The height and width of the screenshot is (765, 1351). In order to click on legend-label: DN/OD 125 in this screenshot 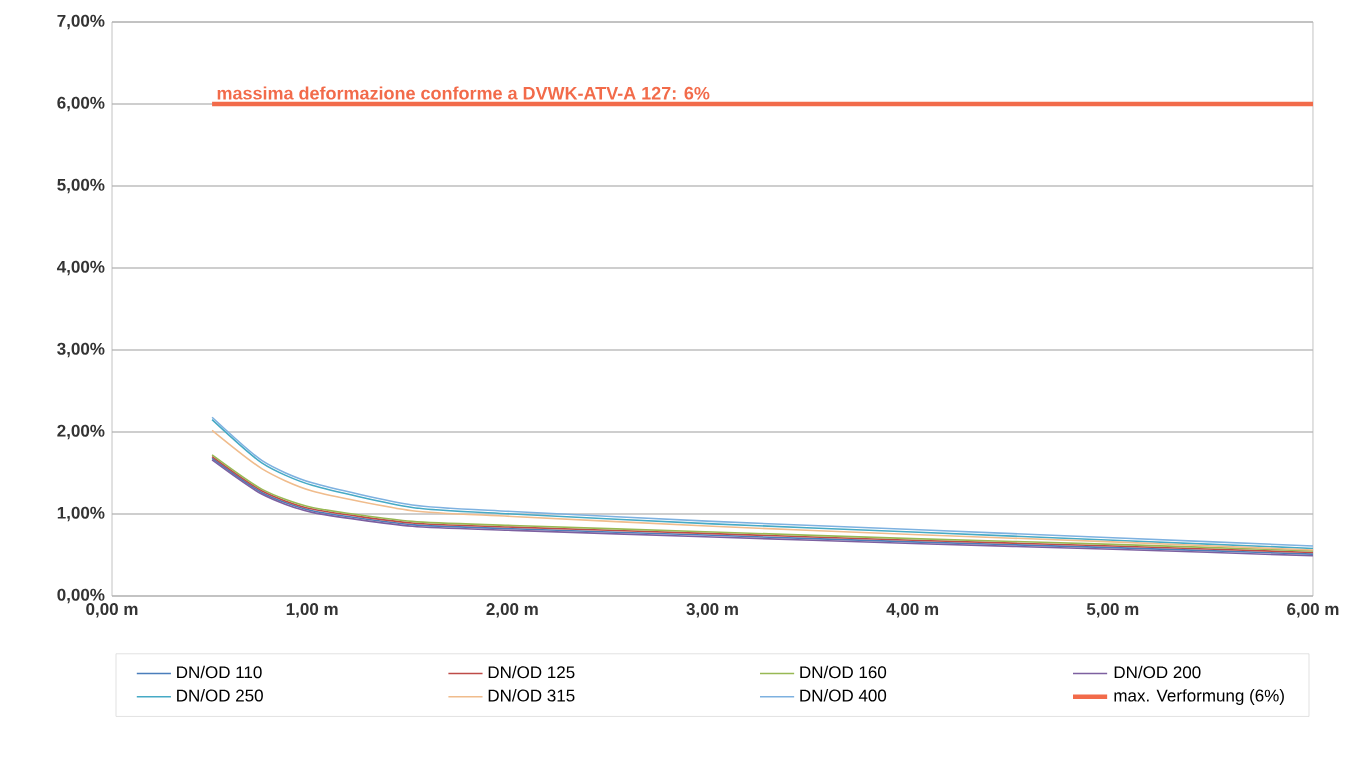, I will do `click(531, 672)`.